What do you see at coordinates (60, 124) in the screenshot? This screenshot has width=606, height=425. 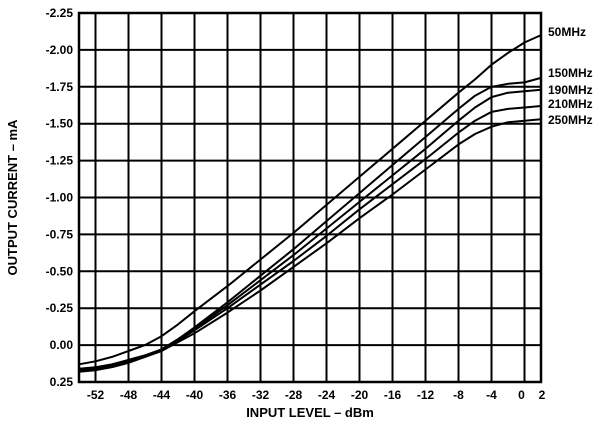 I see `y-tick-label: -1.50` at bounding box center [60, 124].